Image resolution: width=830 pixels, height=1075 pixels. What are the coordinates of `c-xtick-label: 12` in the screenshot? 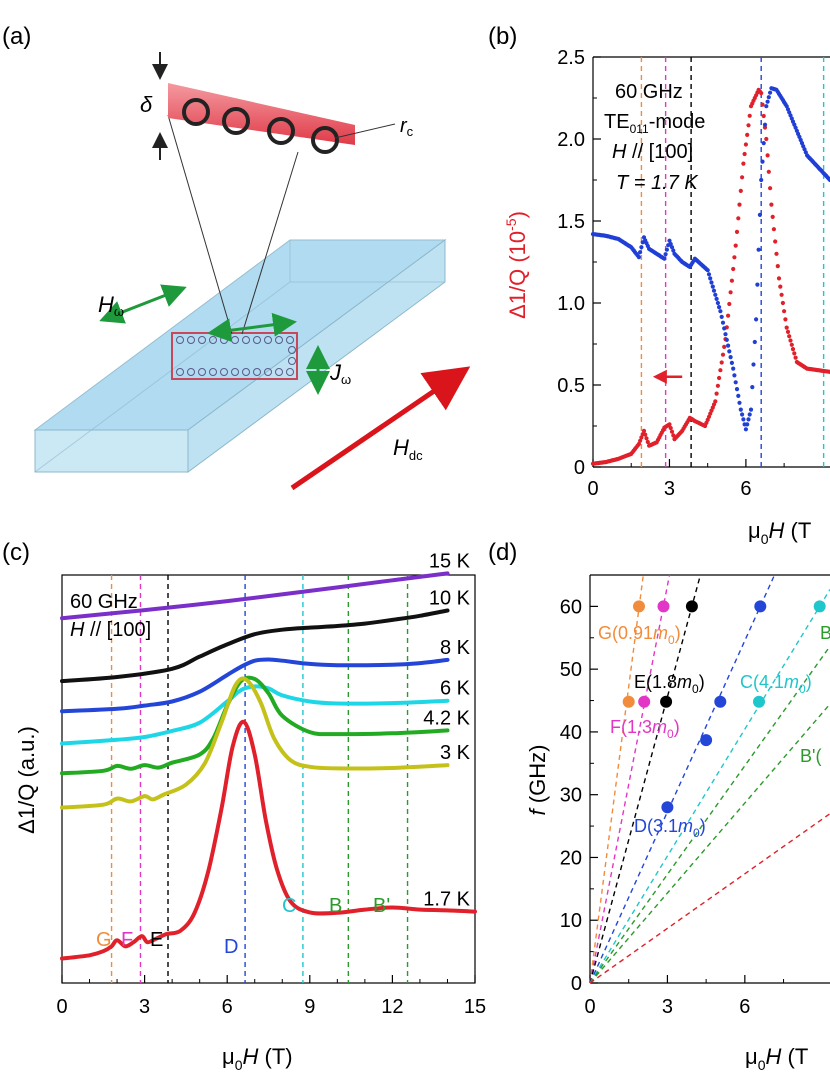 It's located at (392, 1007).